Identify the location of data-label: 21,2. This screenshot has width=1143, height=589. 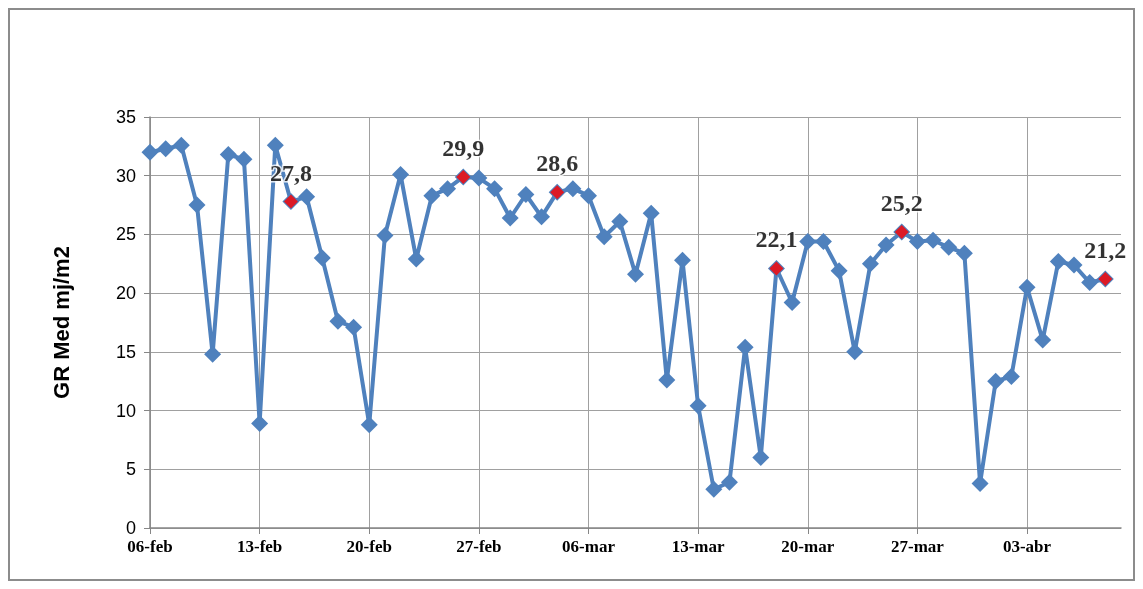
(1105, 250).